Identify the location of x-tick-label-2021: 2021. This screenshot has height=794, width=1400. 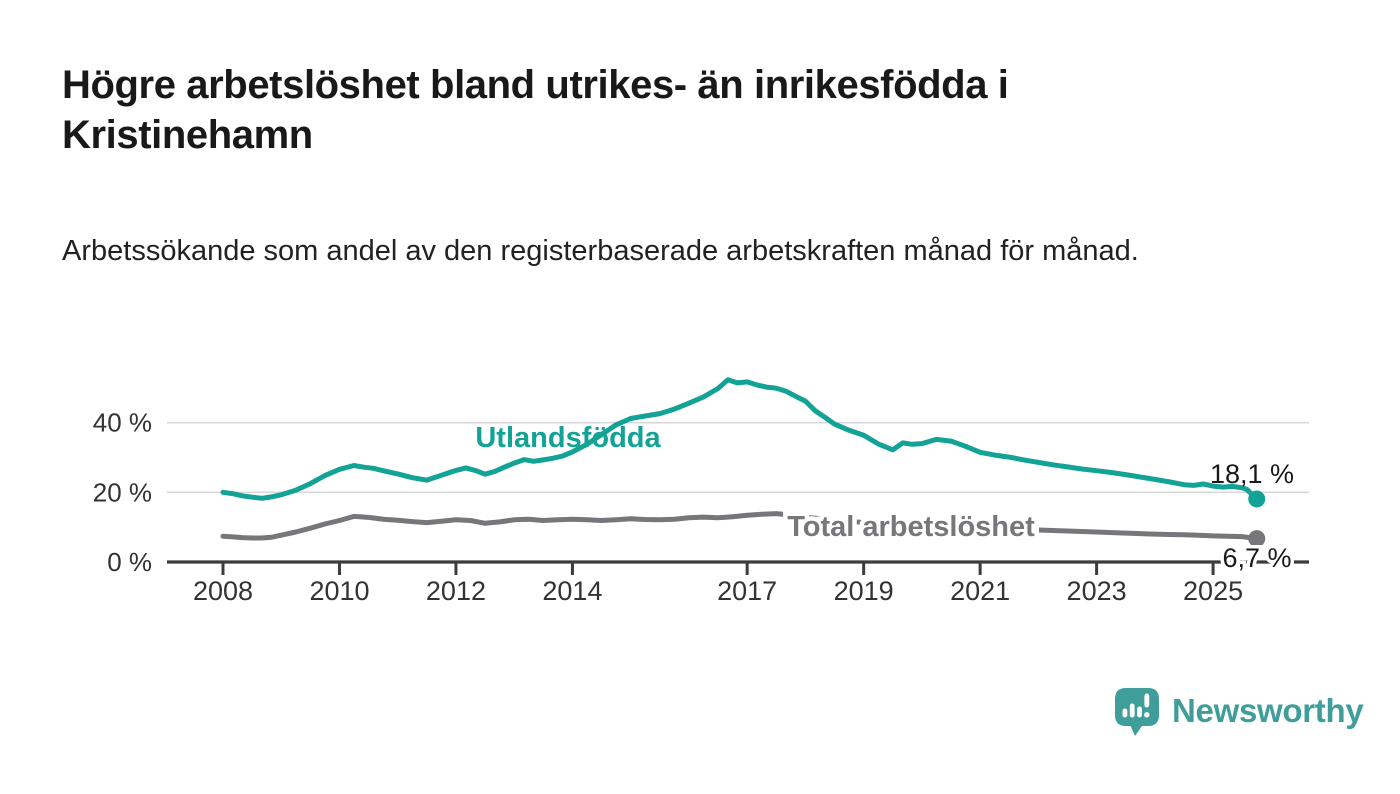
(980, 591).